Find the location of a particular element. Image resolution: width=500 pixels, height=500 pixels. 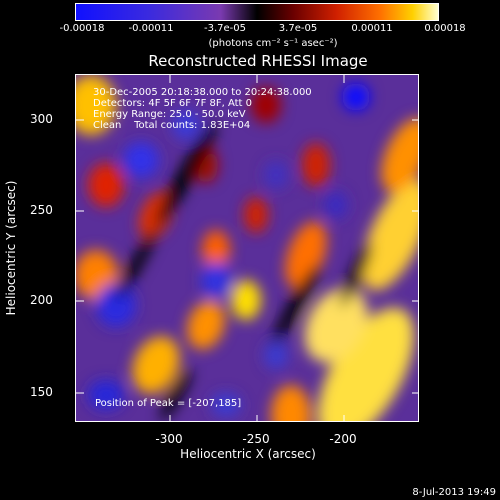

x-tick-label: -250 is located at coordinates (256, 439).